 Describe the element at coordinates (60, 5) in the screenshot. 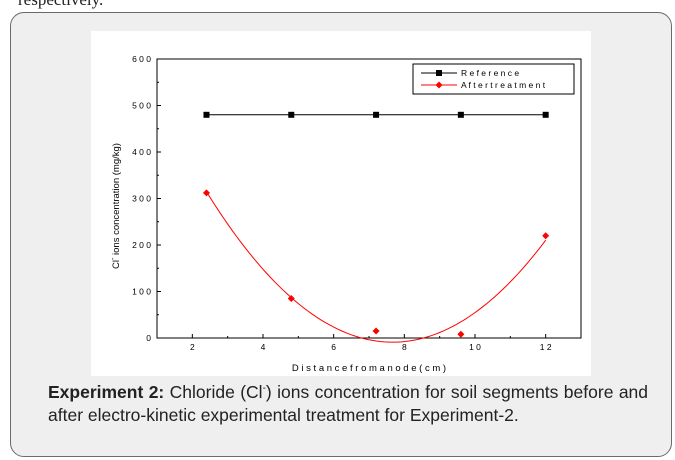

I see `top-text-fragment: respectively.` at that location.